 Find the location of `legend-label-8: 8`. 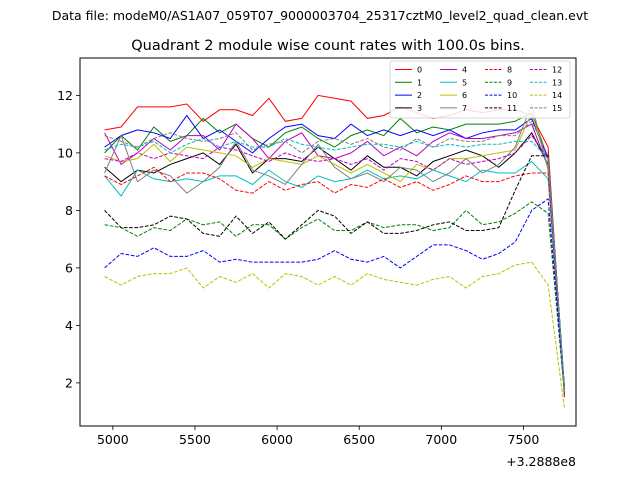

legend-label-8: 8 is located at coordinates (509, 70).